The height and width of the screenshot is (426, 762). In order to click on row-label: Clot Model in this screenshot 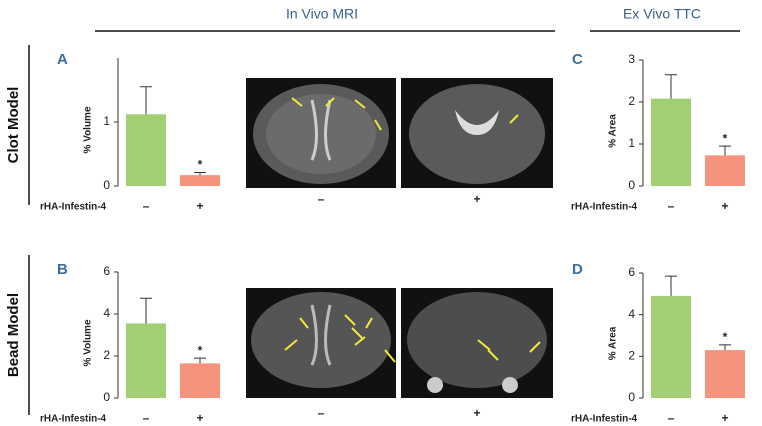, I will do `click(13, 125)`.